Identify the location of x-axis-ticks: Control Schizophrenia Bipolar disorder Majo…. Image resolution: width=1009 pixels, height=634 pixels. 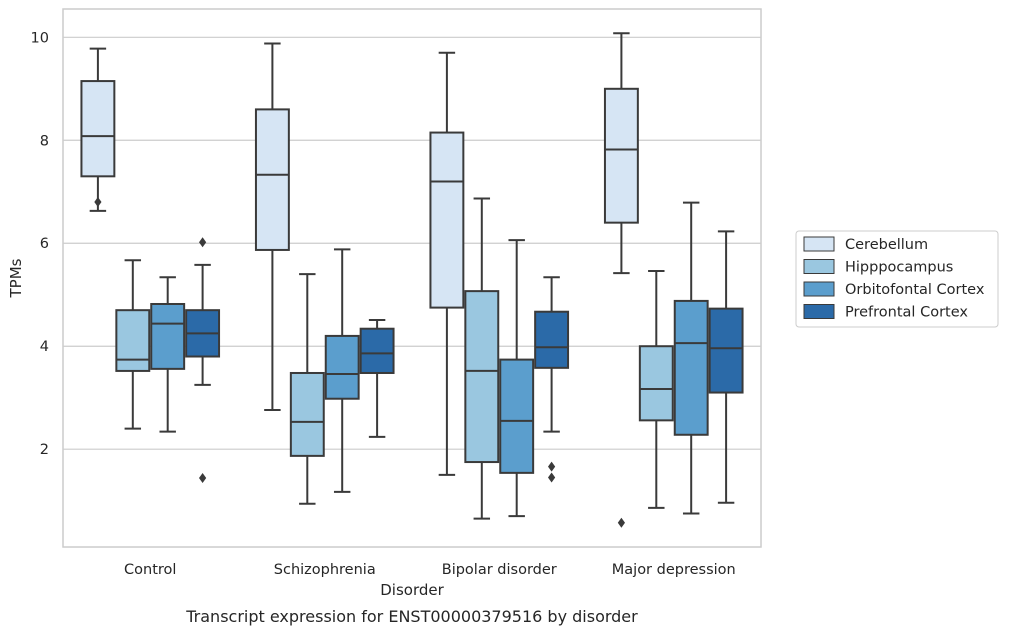
(430, 570).